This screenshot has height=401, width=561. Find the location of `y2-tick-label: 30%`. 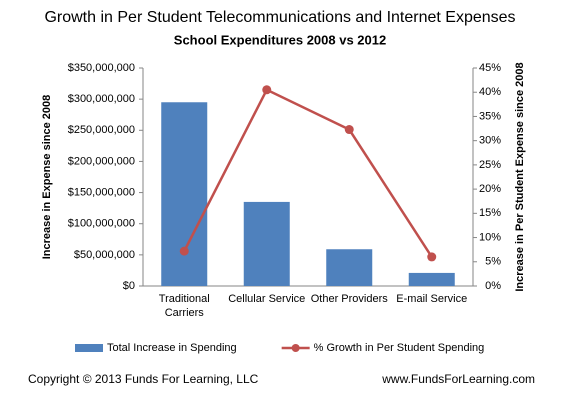

y2-tick-label: 30% is located at coordinates (490, 141).